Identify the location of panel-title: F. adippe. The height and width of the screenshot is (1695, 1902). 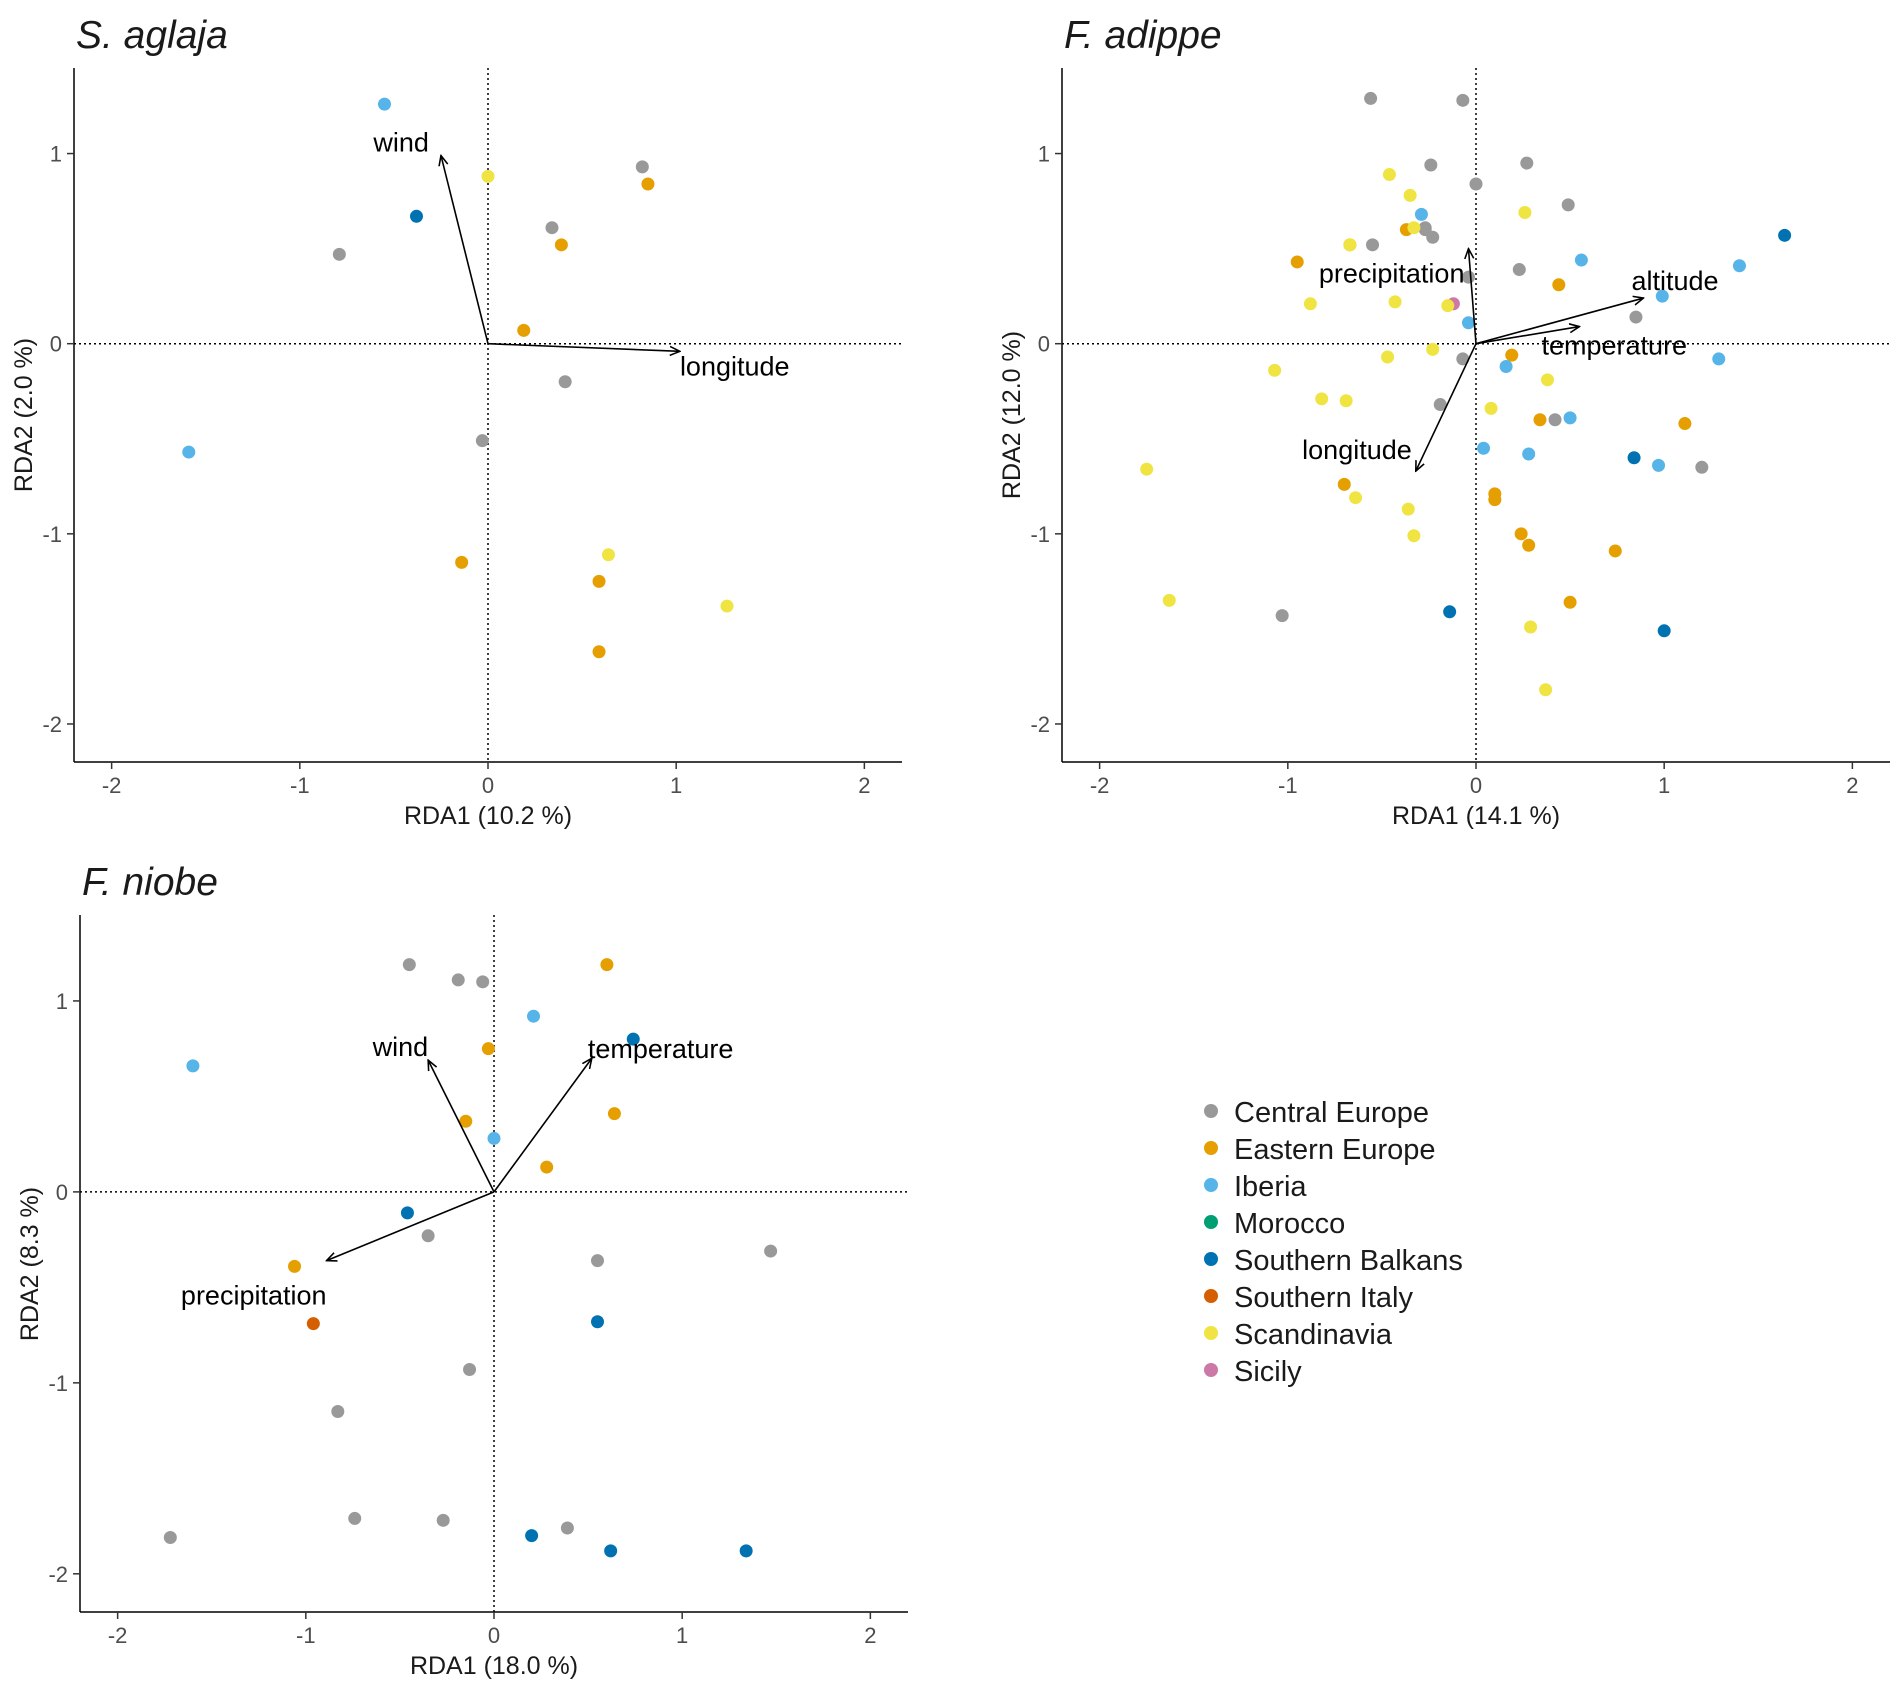
(1143, 35).